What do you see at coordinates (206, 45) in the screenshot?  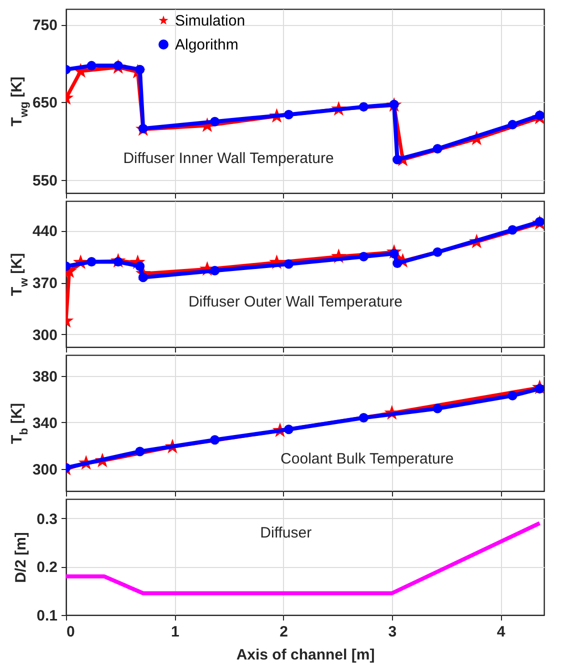 I see `legend-label: Algorithm` at bounding box center [206, 45].